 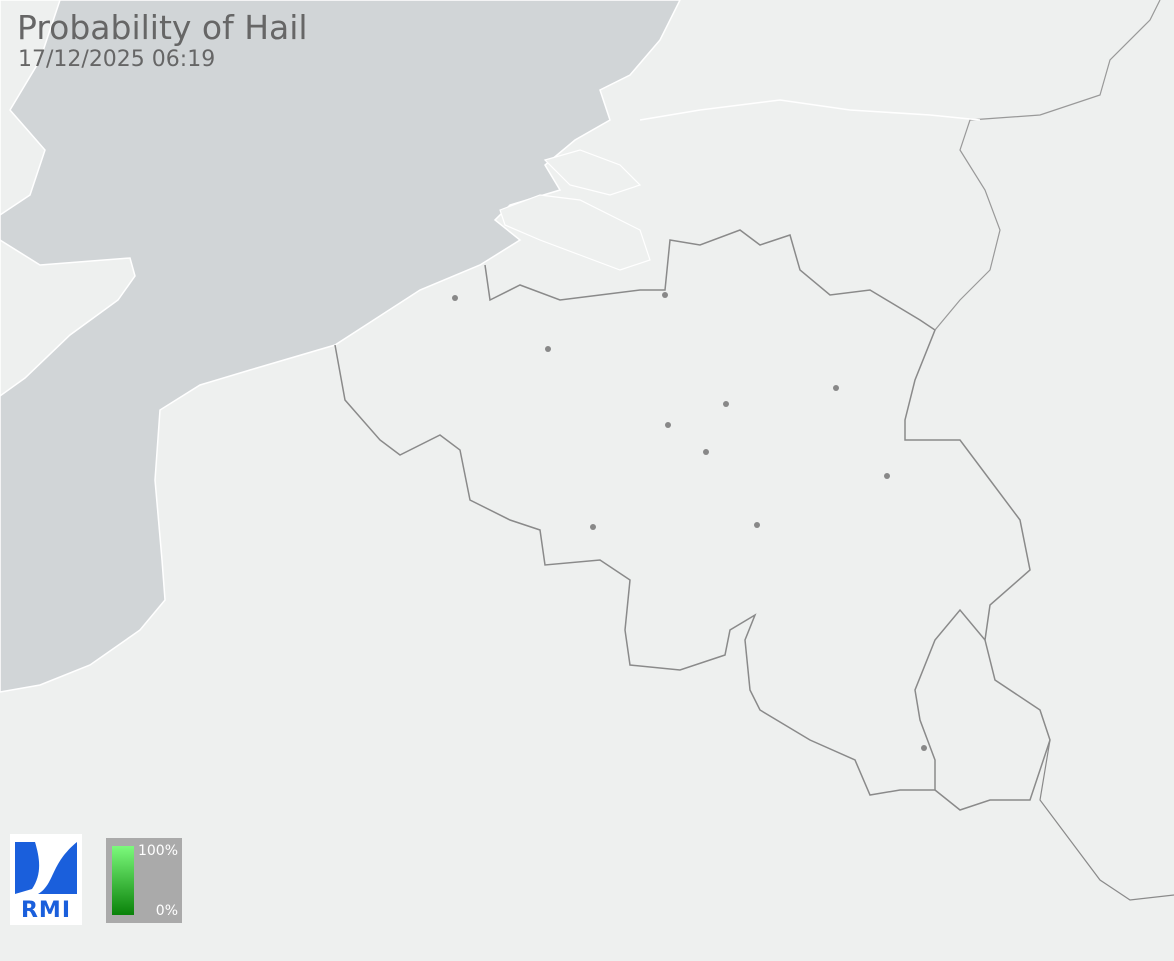 I want to click on england-land-north, so click(x=30, y=108).